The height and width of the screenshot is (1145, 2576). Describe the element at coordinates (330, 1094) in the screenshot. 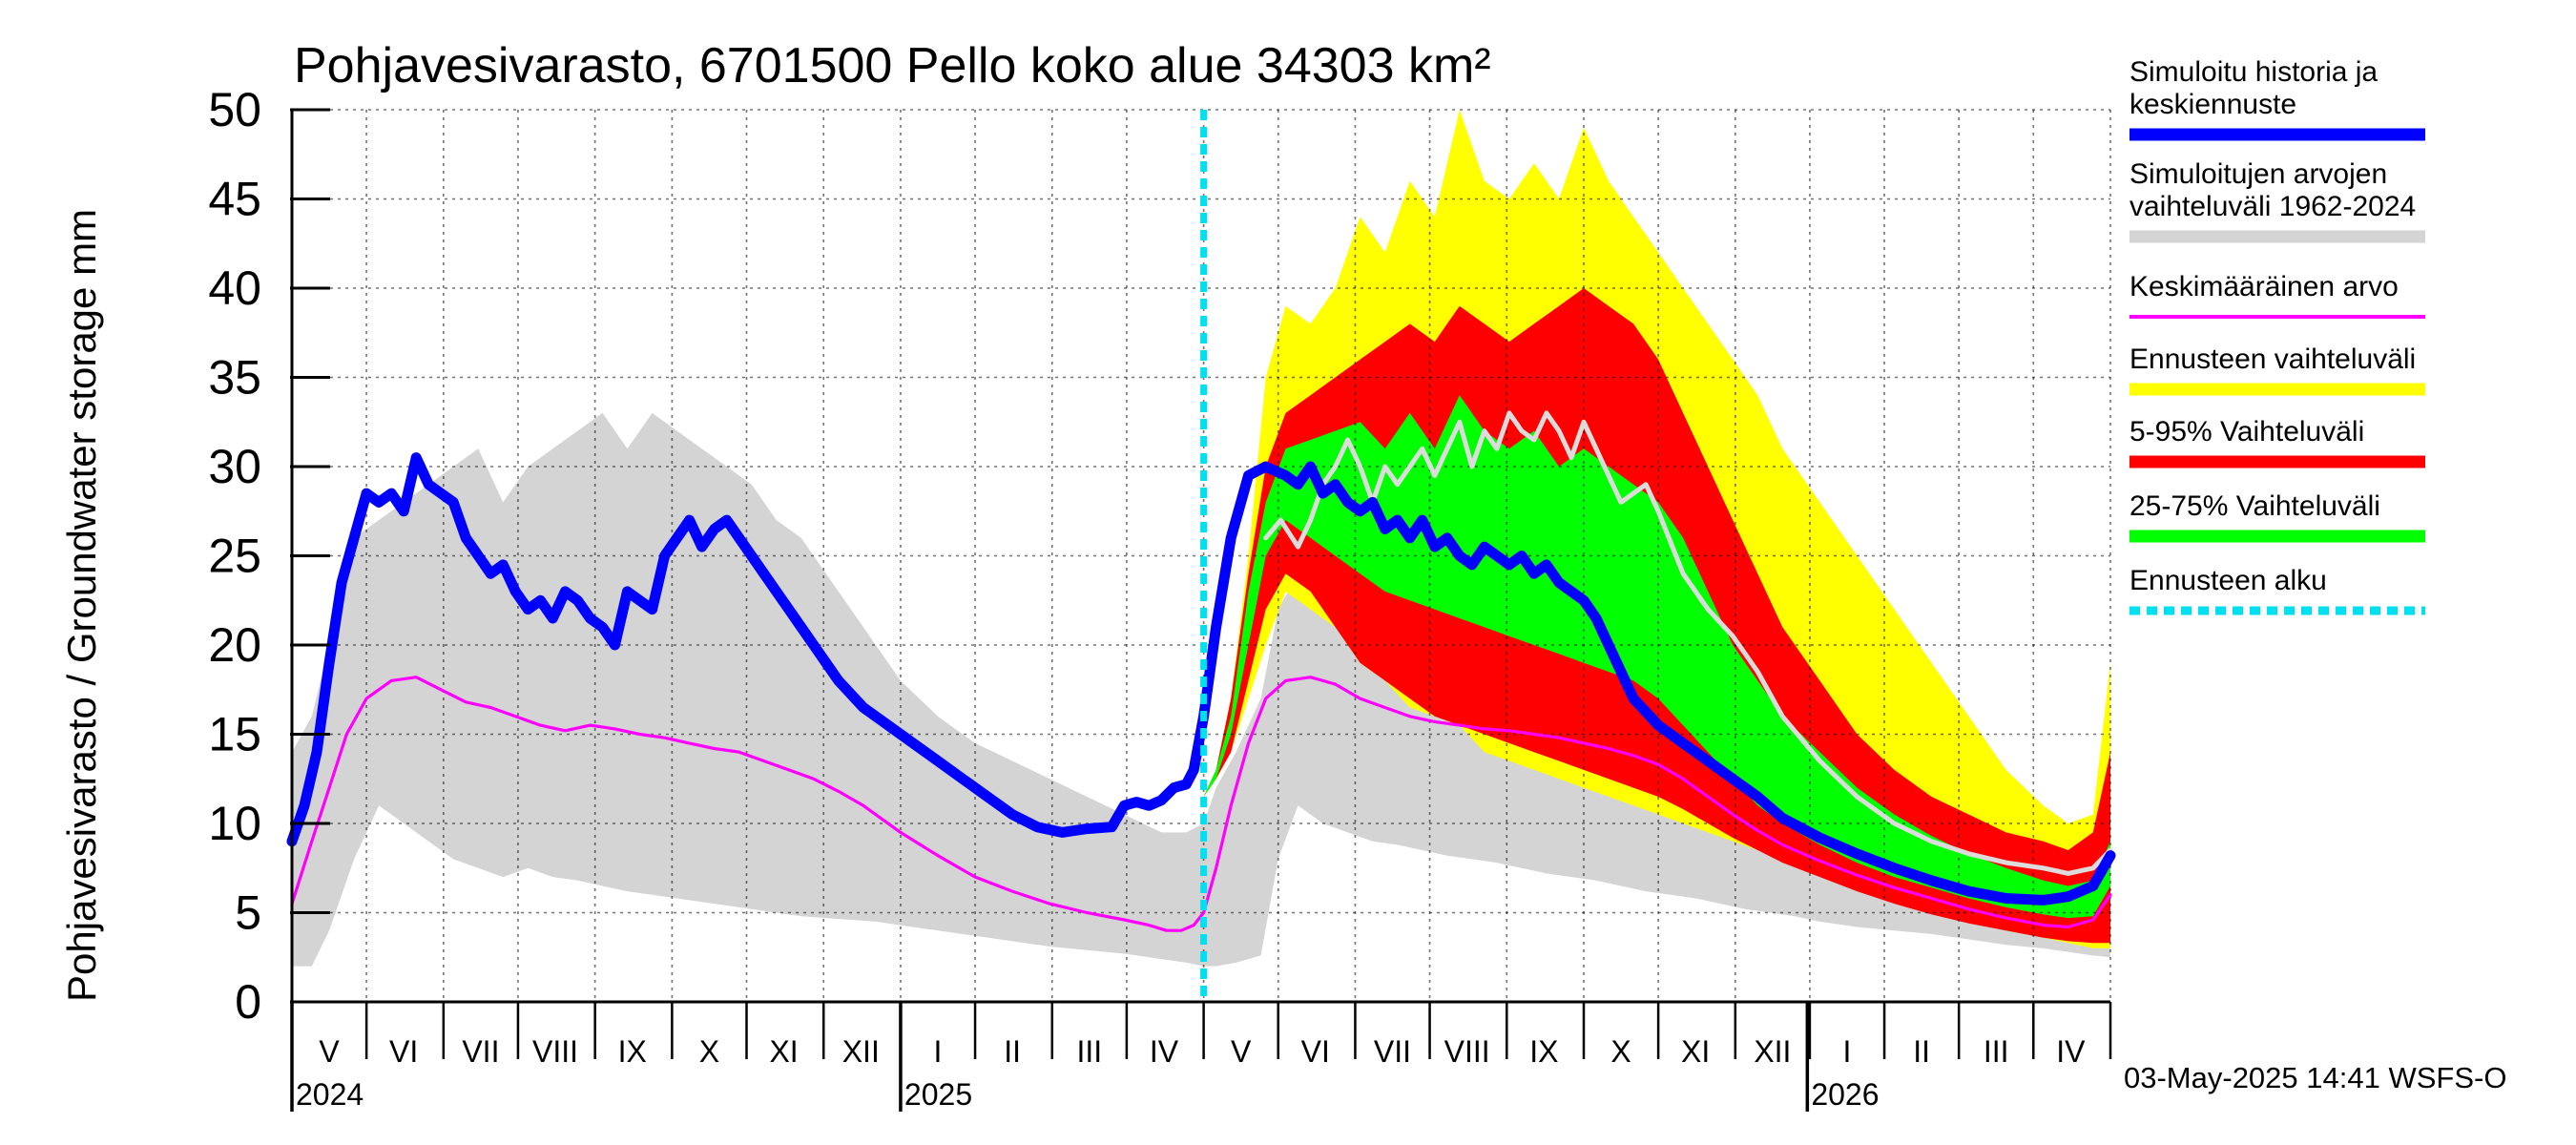

I see `x-year-label-0: 2024` at that location.